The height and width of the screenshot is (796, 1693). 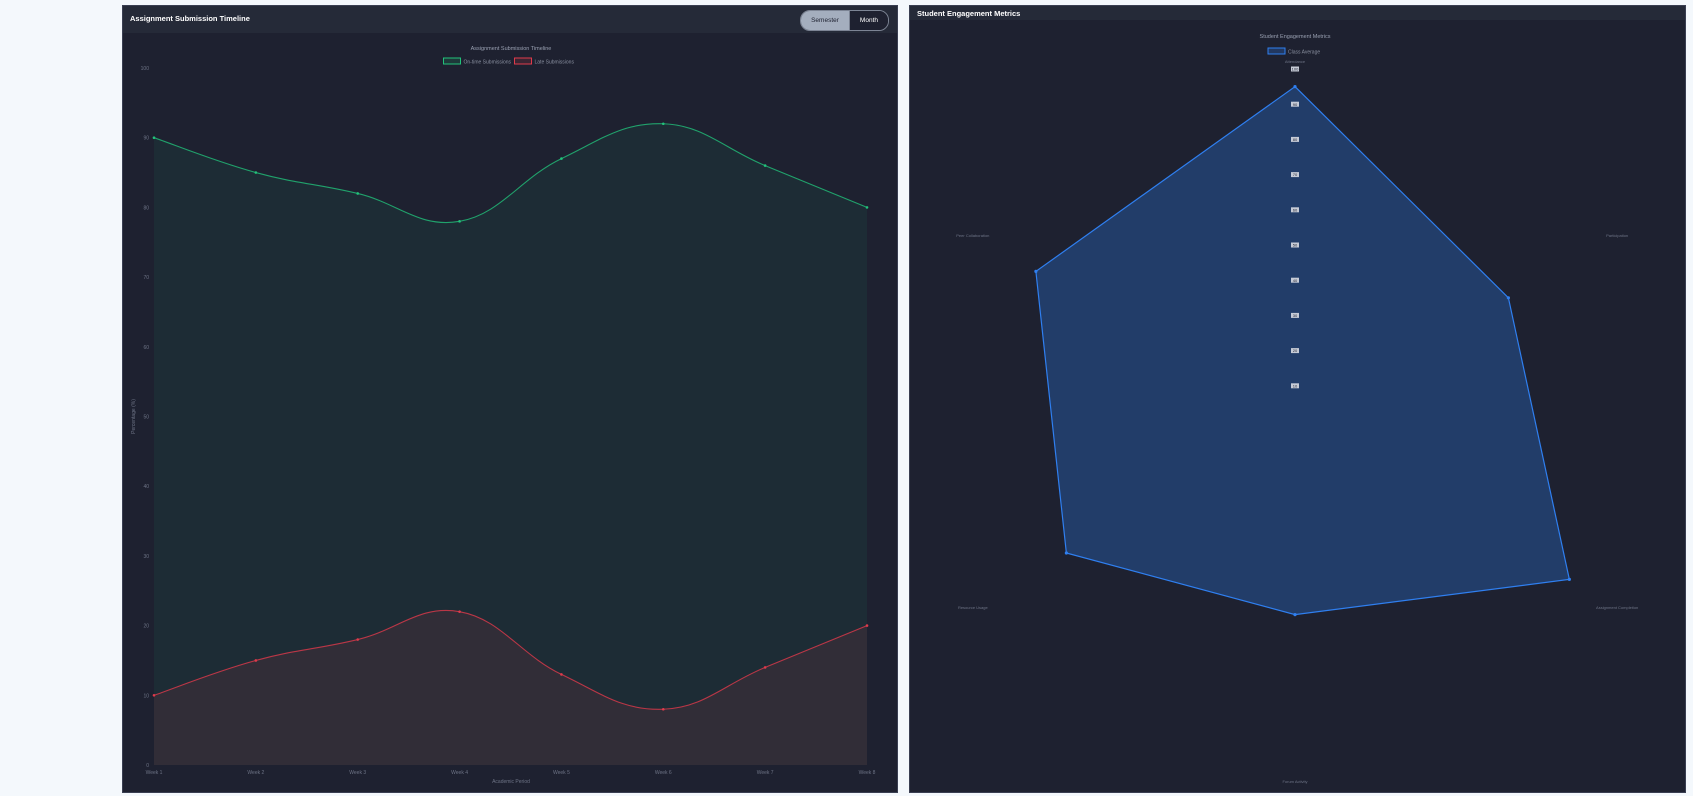 I want to click on y-axis-label: Percentage (%), so click(x=134, y=416).